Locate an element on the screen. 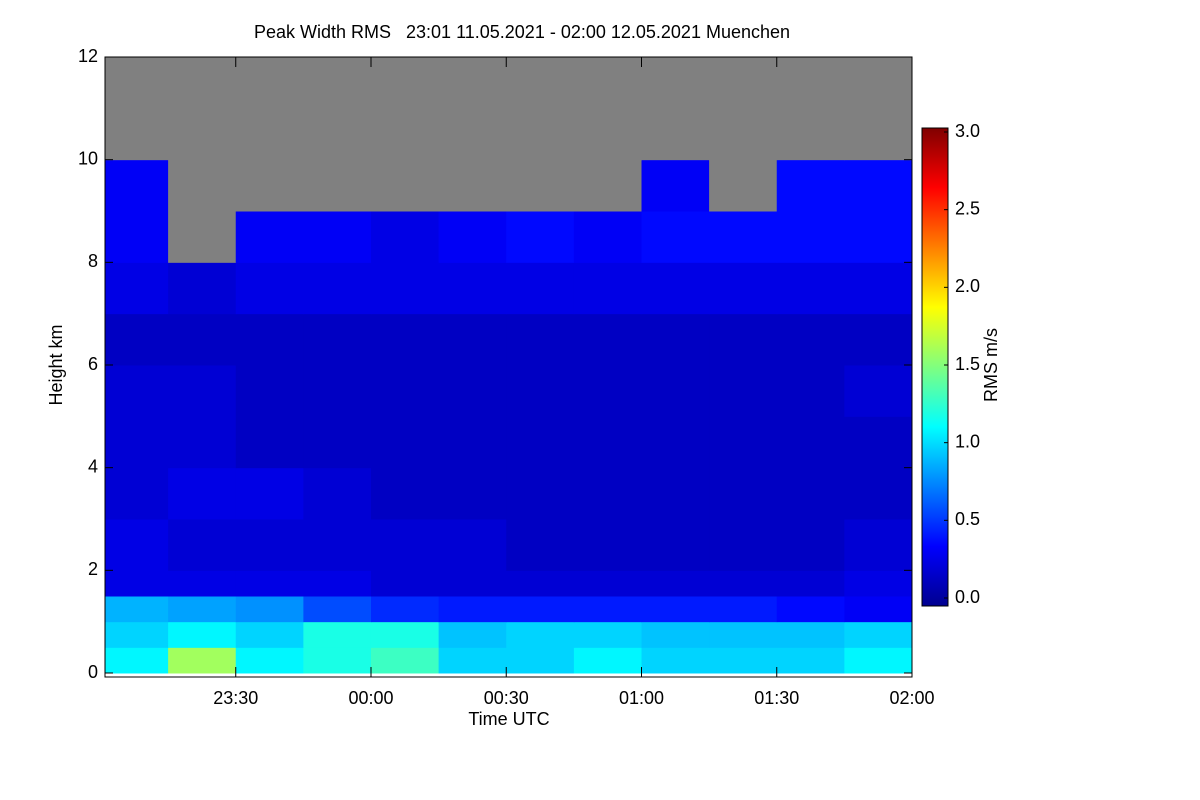  colorbar-label: RMS m/s is located at coordinates (991, 365).